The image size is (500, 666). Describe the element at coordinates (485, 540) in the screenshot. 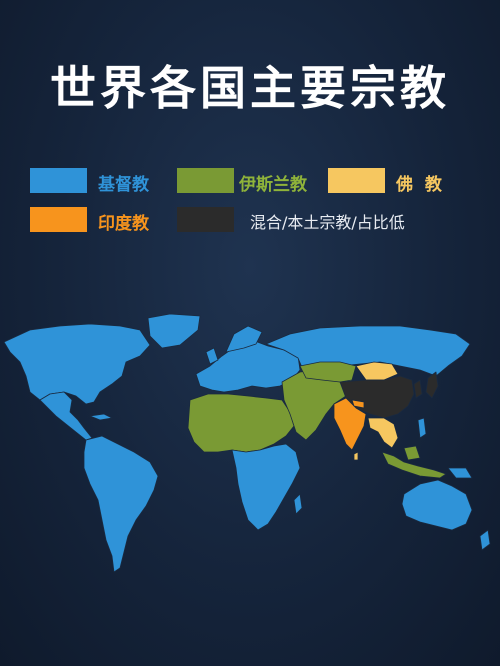

I see `region-new-zealand` at that location.